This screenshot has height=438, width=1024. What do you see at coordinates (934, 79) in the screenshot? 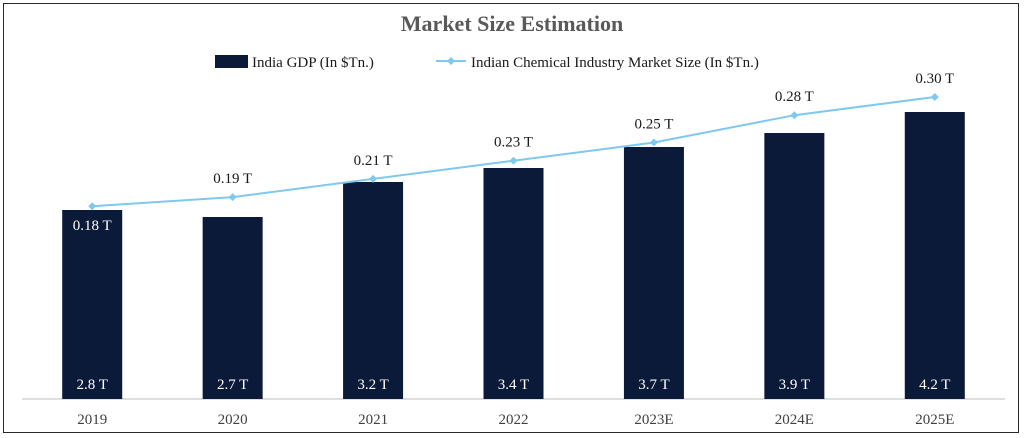
I see `line-label-2025E: 0.30 T` at bounding box center [934, 79].